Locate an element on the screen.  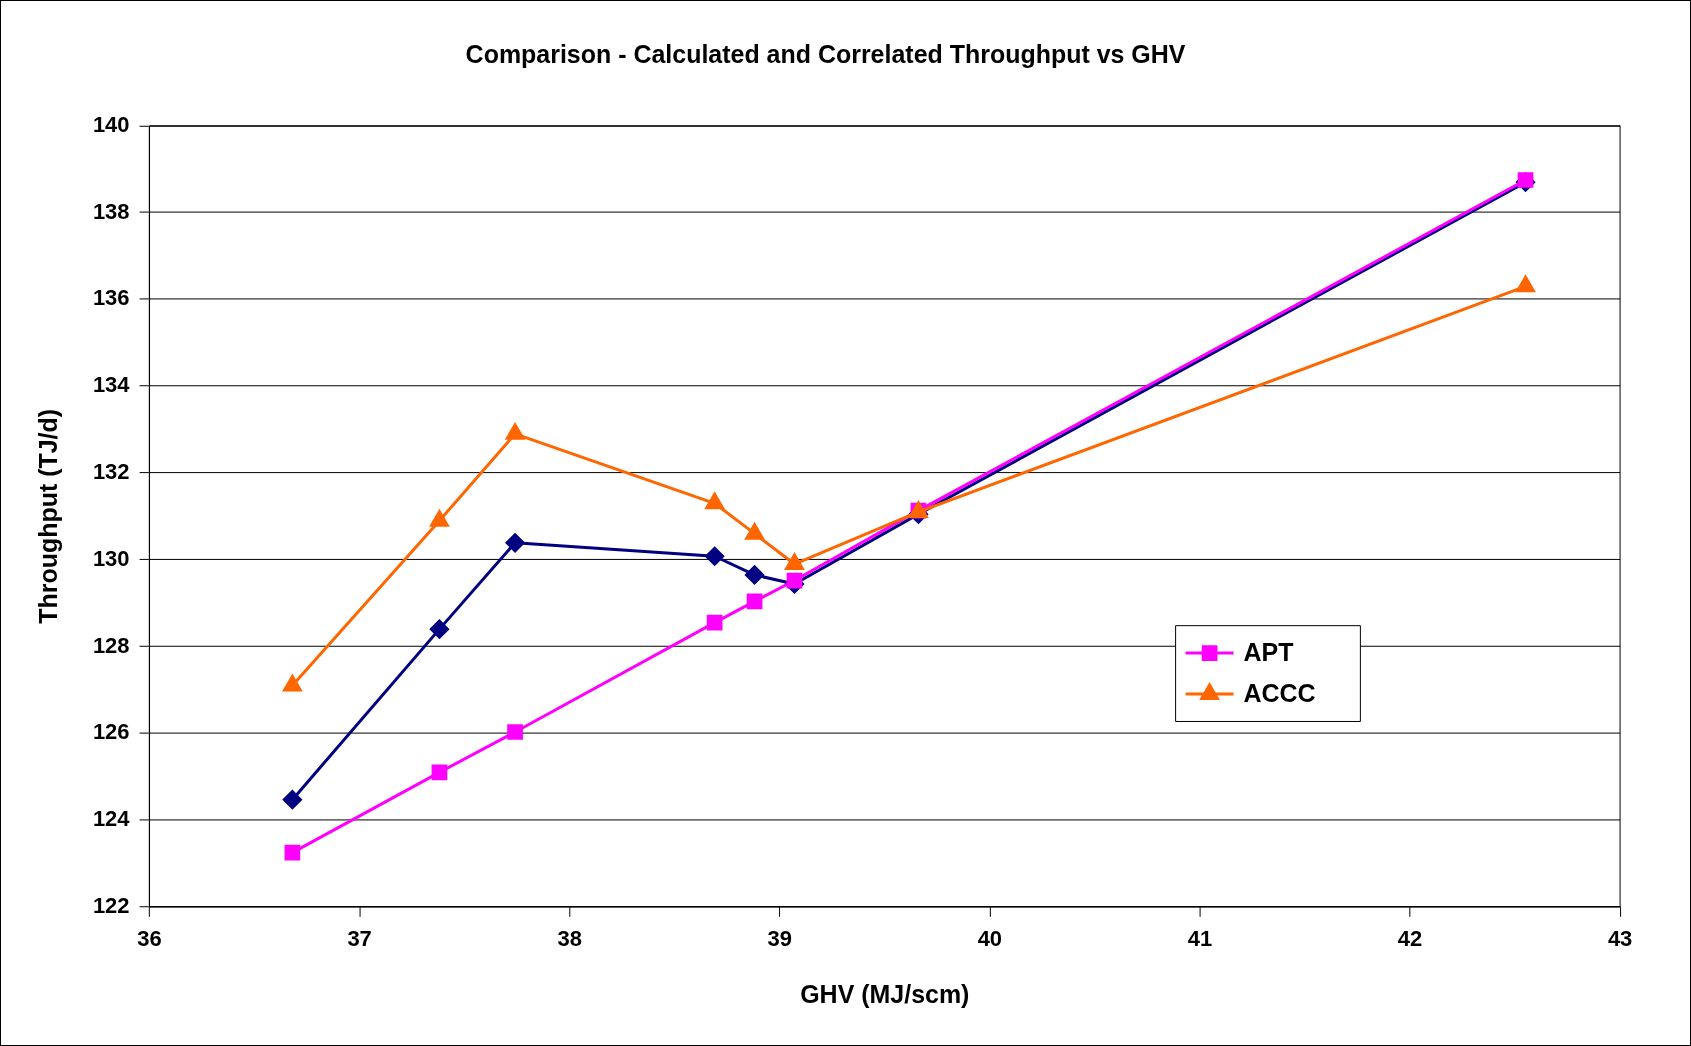
x-tick-label: 36 is located at coordinates (149, 939).